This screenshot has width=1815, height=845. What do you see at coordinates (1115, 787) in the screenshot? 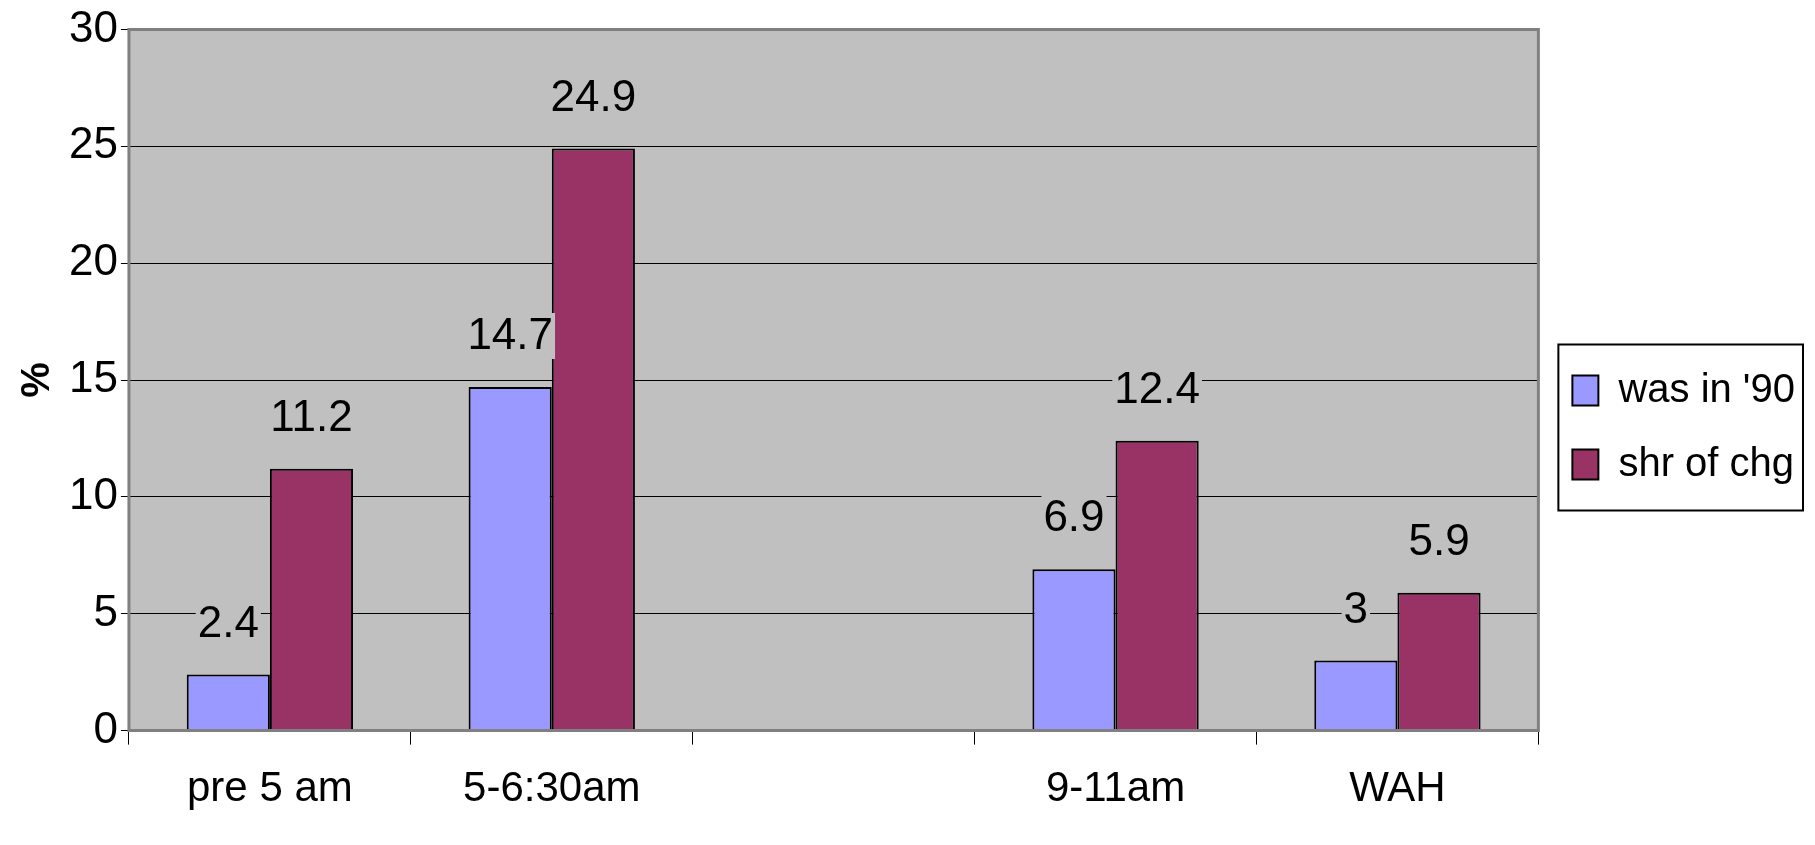
I see `x-tick-label: 9-11am` at bounding box center [1115, 787].